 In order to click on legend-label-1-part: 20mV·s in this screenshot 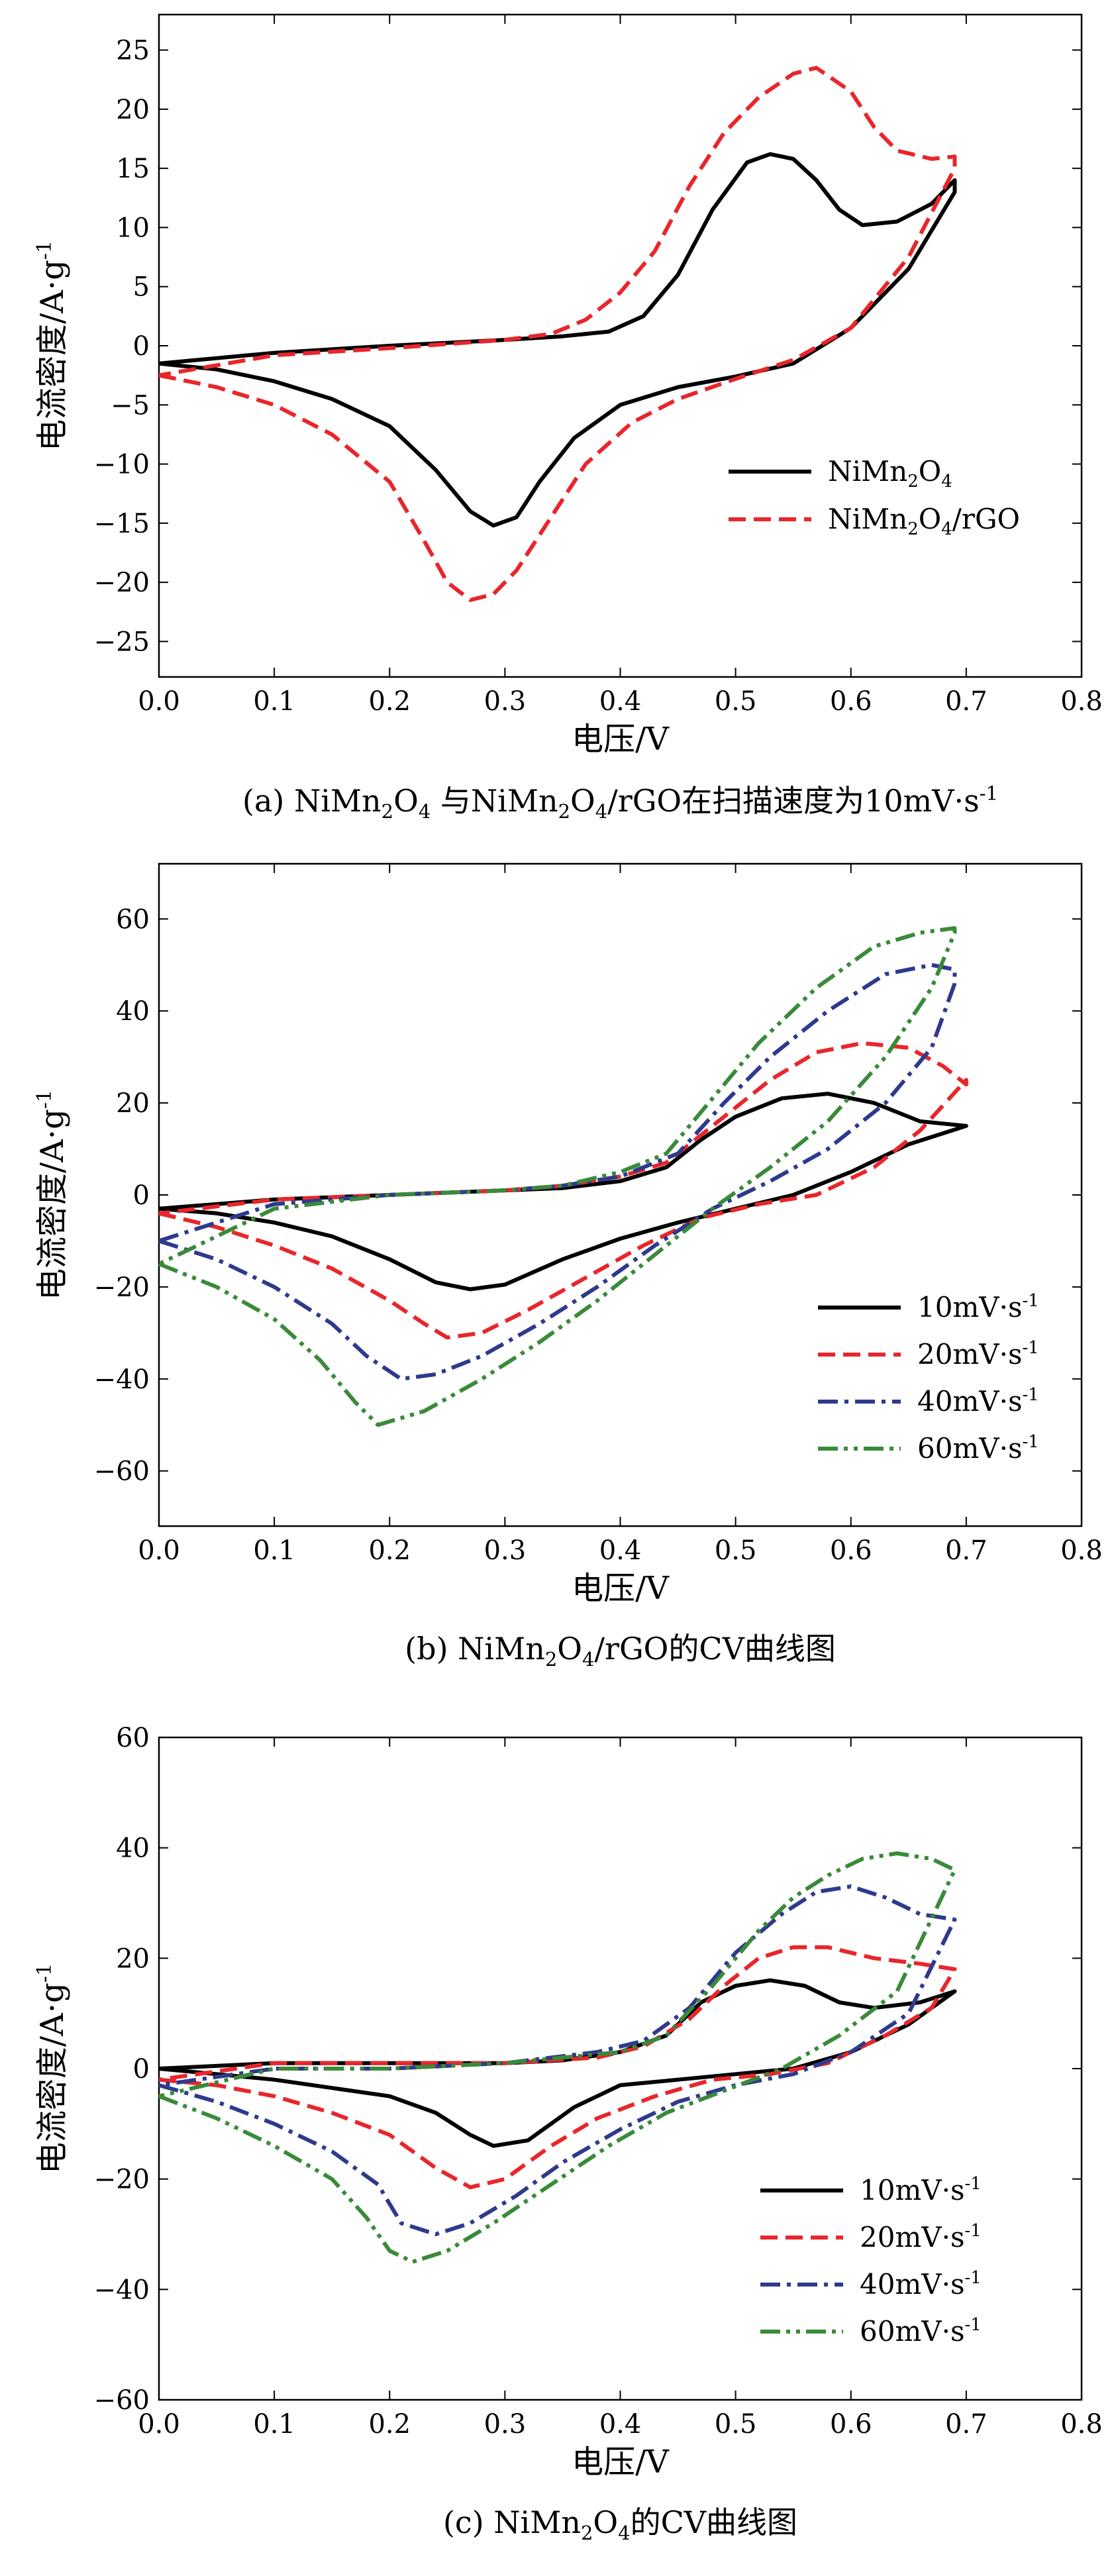, I will do `click(912, 2237)`.